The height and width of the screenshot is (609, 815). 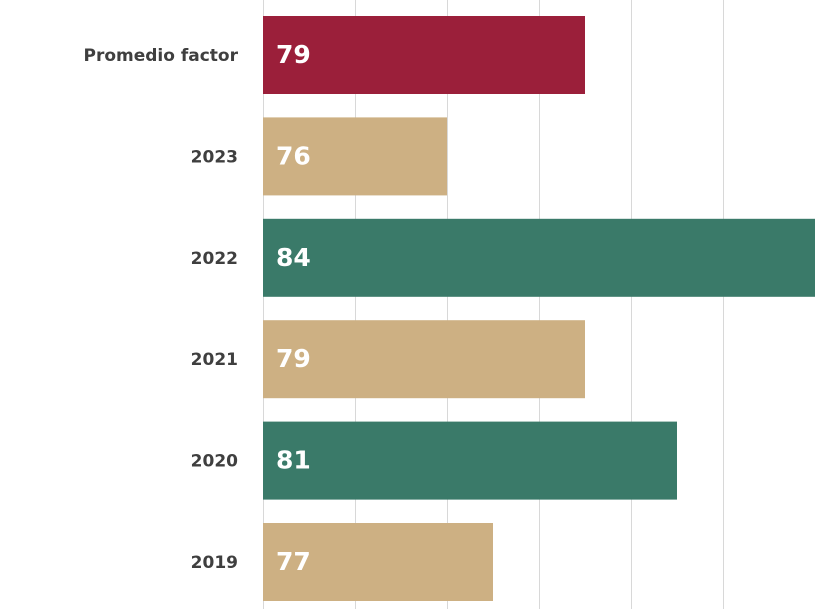 I want to click on category-tick-label: 2023, so click(x=214, y=157).